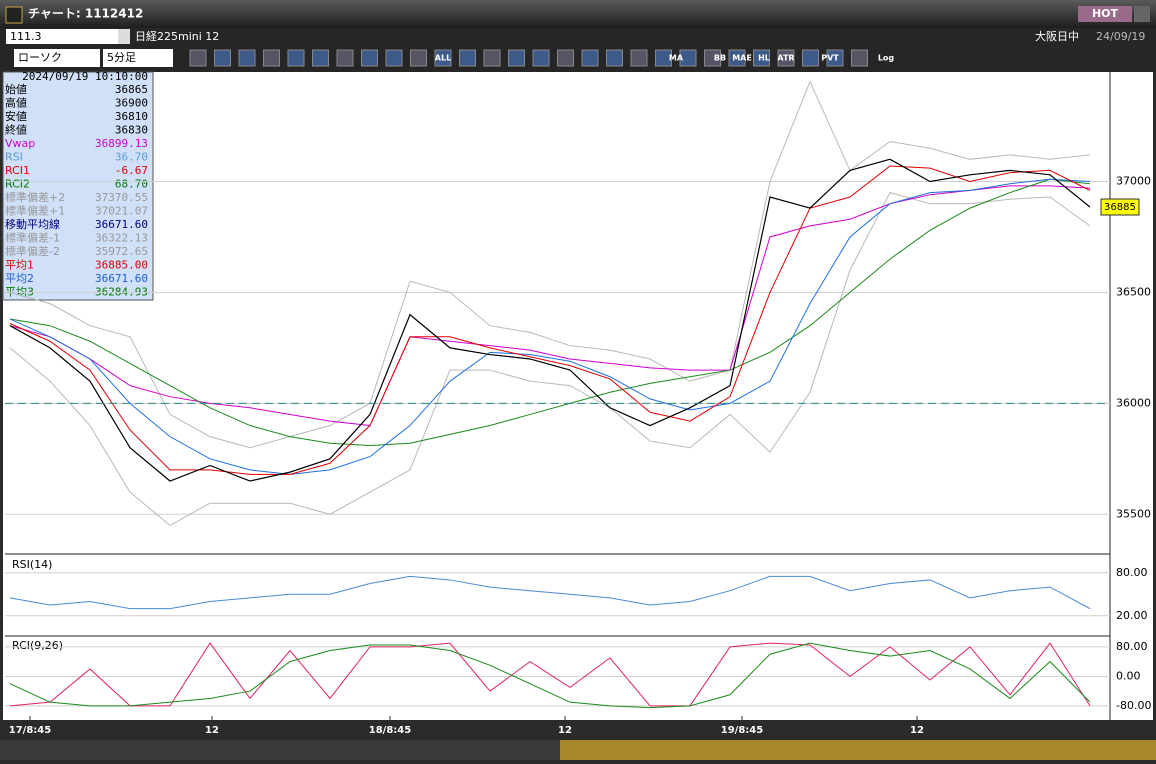 Image resolution: width=1156 pixels, height=764 pixels. I want to click on info-value: 35972.65, so click(121, 251).